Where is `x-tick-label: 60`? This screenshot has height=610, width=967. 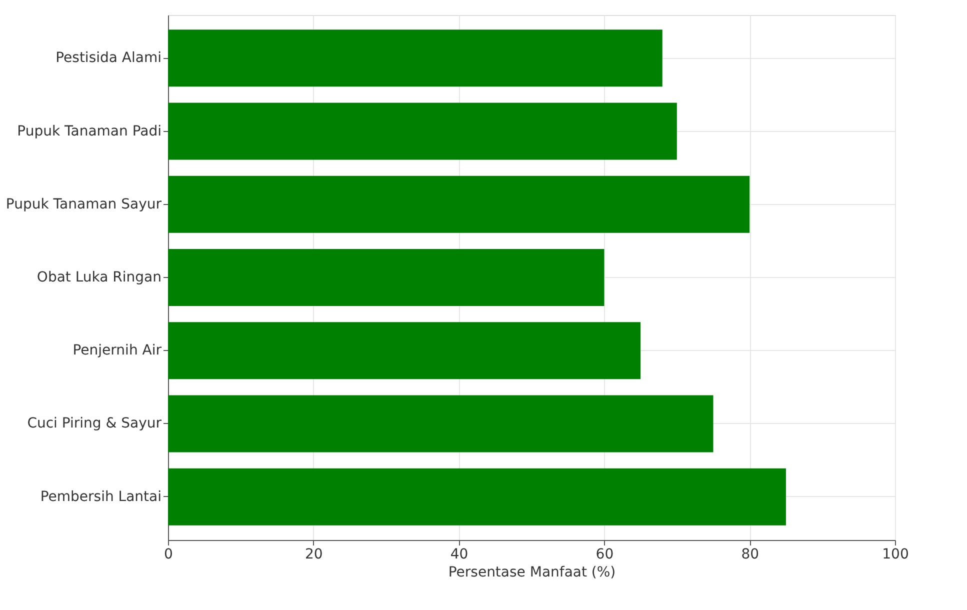 x-tick-label: 60 is located at coordinates (605, 554).